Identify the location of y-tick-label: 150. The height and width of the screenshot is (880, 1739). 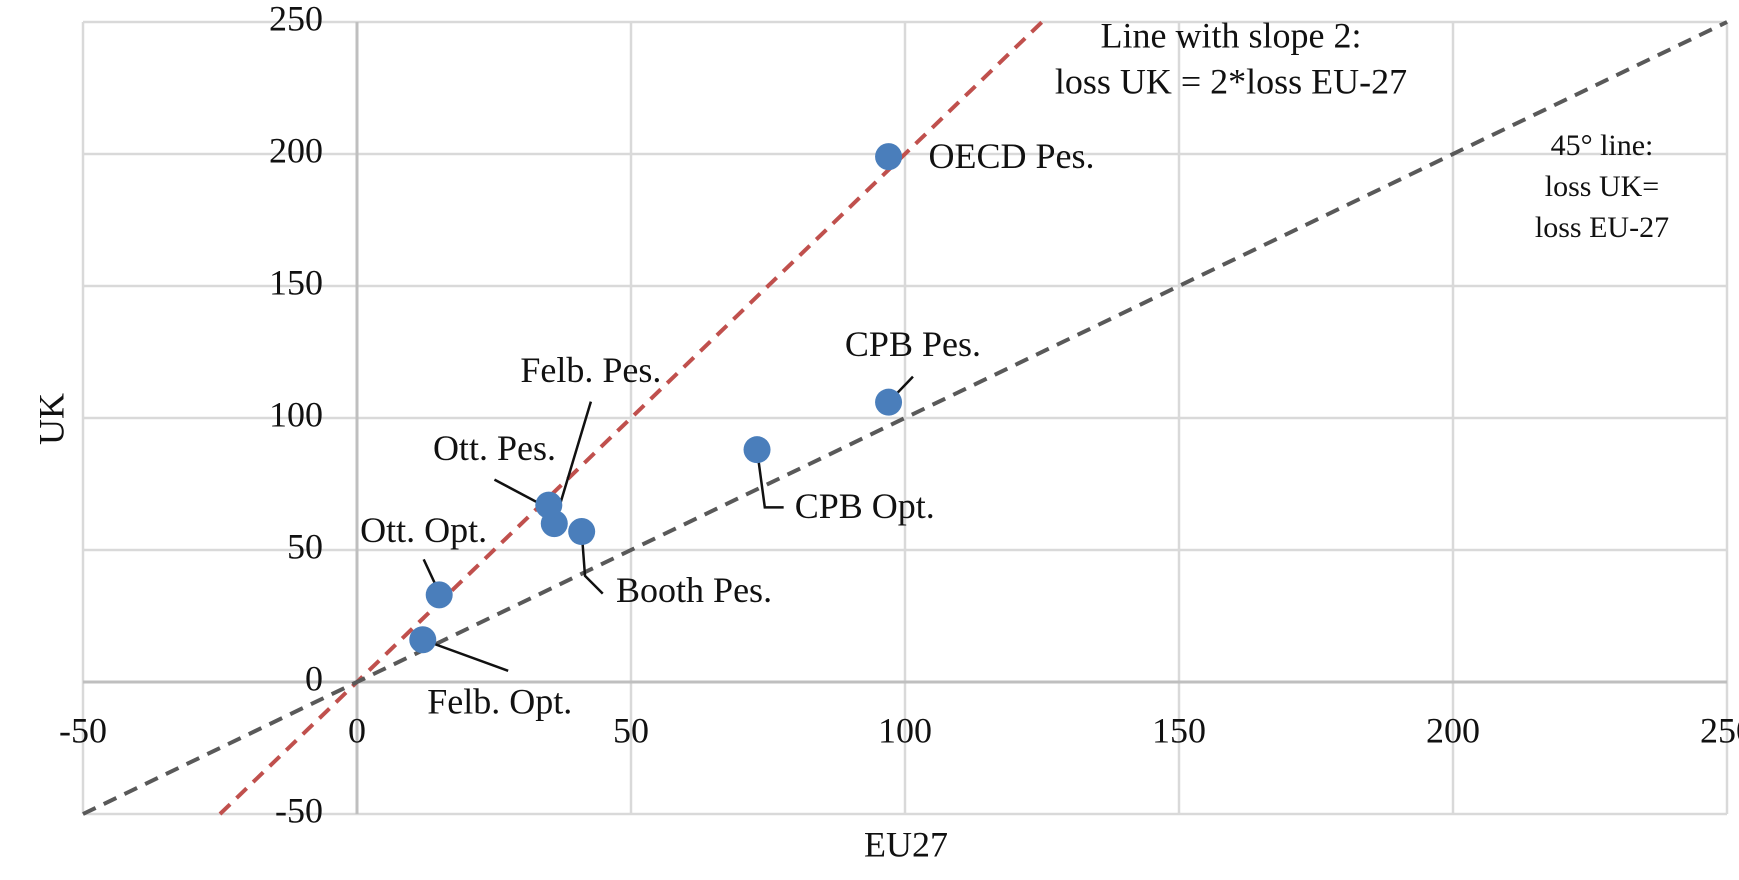
(296, 282).